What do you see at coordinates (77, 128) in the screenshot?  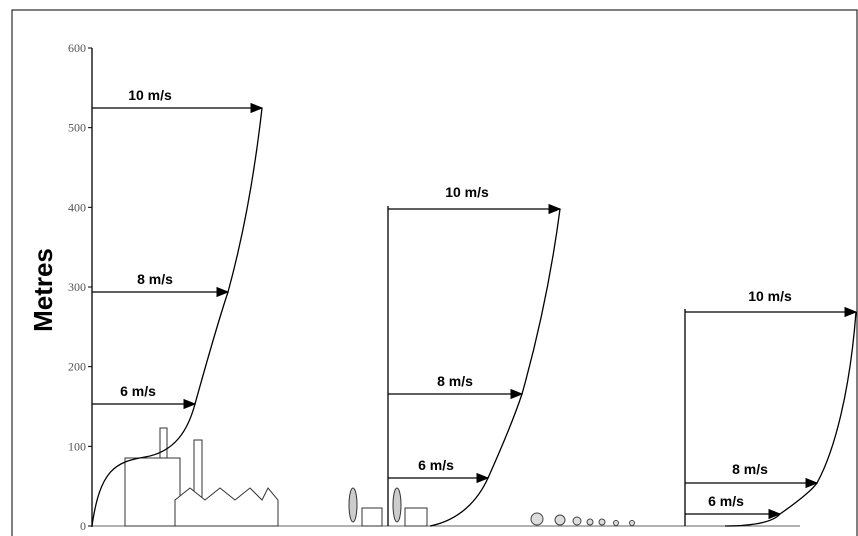 I see `tick-label: 500` at bounding box center [77, 128].